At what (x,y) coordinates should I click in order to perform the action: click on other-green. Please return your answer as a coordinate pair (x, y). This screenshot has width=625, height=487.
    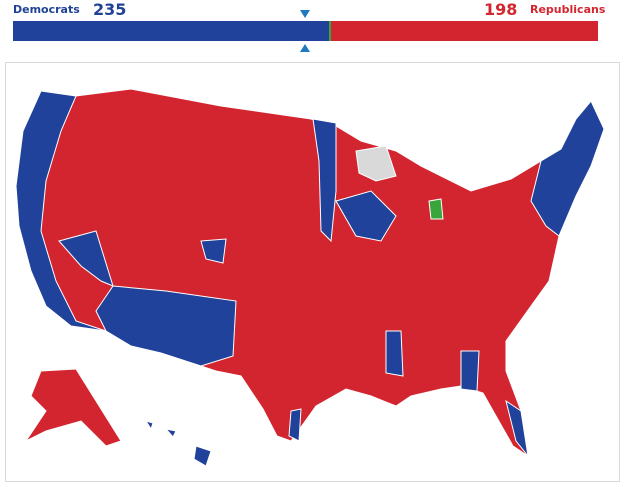
    Looking at the image, I should click on (436, 209).